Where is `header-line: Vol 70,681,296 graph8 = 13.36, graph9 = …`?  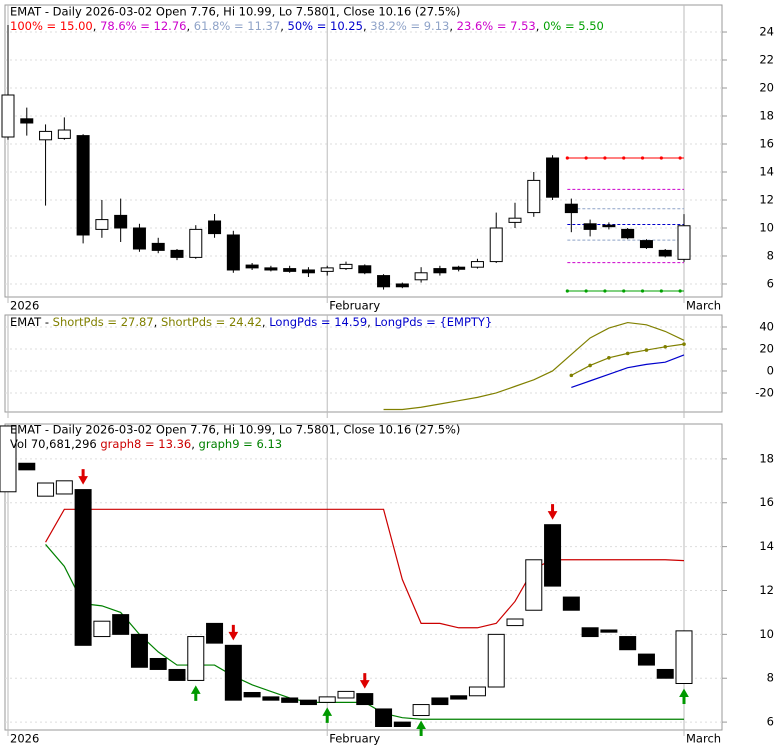
header-line: Vol 70,681,296 graph8 = 13.36, graph9 = … is located at coordinates (146, 444).